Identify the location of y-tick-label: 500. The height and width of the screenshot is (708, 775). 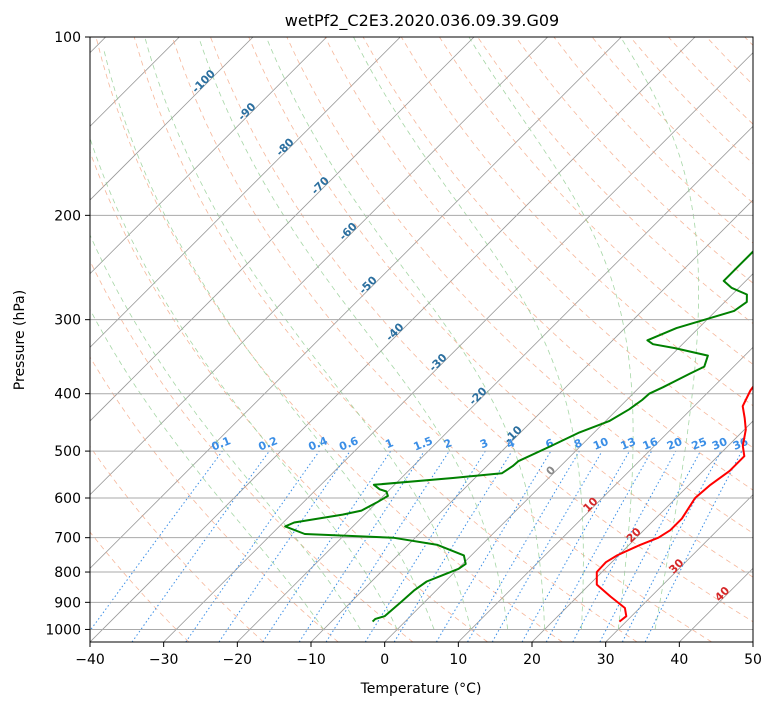
(67, 452).